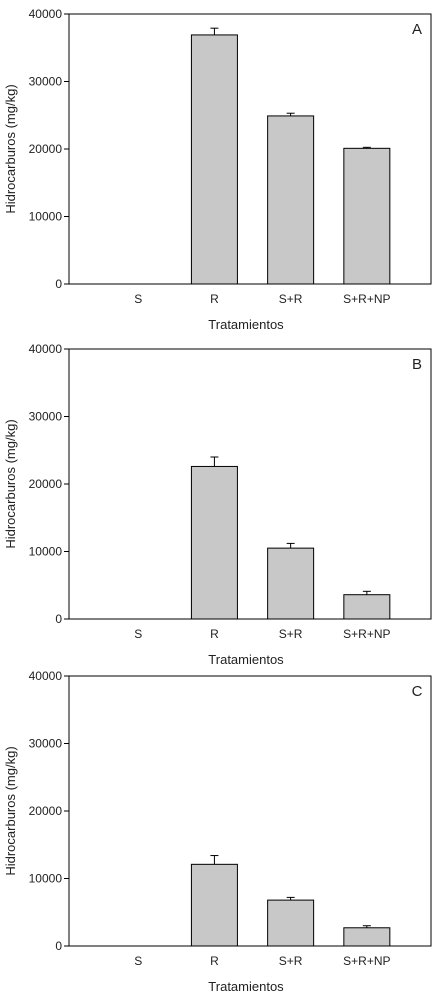 Image resolution: width=442 pixels, height=992 pixels. What do you see at coordinates (417, 364) in the screenshot?
I see `panel-label: B` at bounding box center [417, 364].